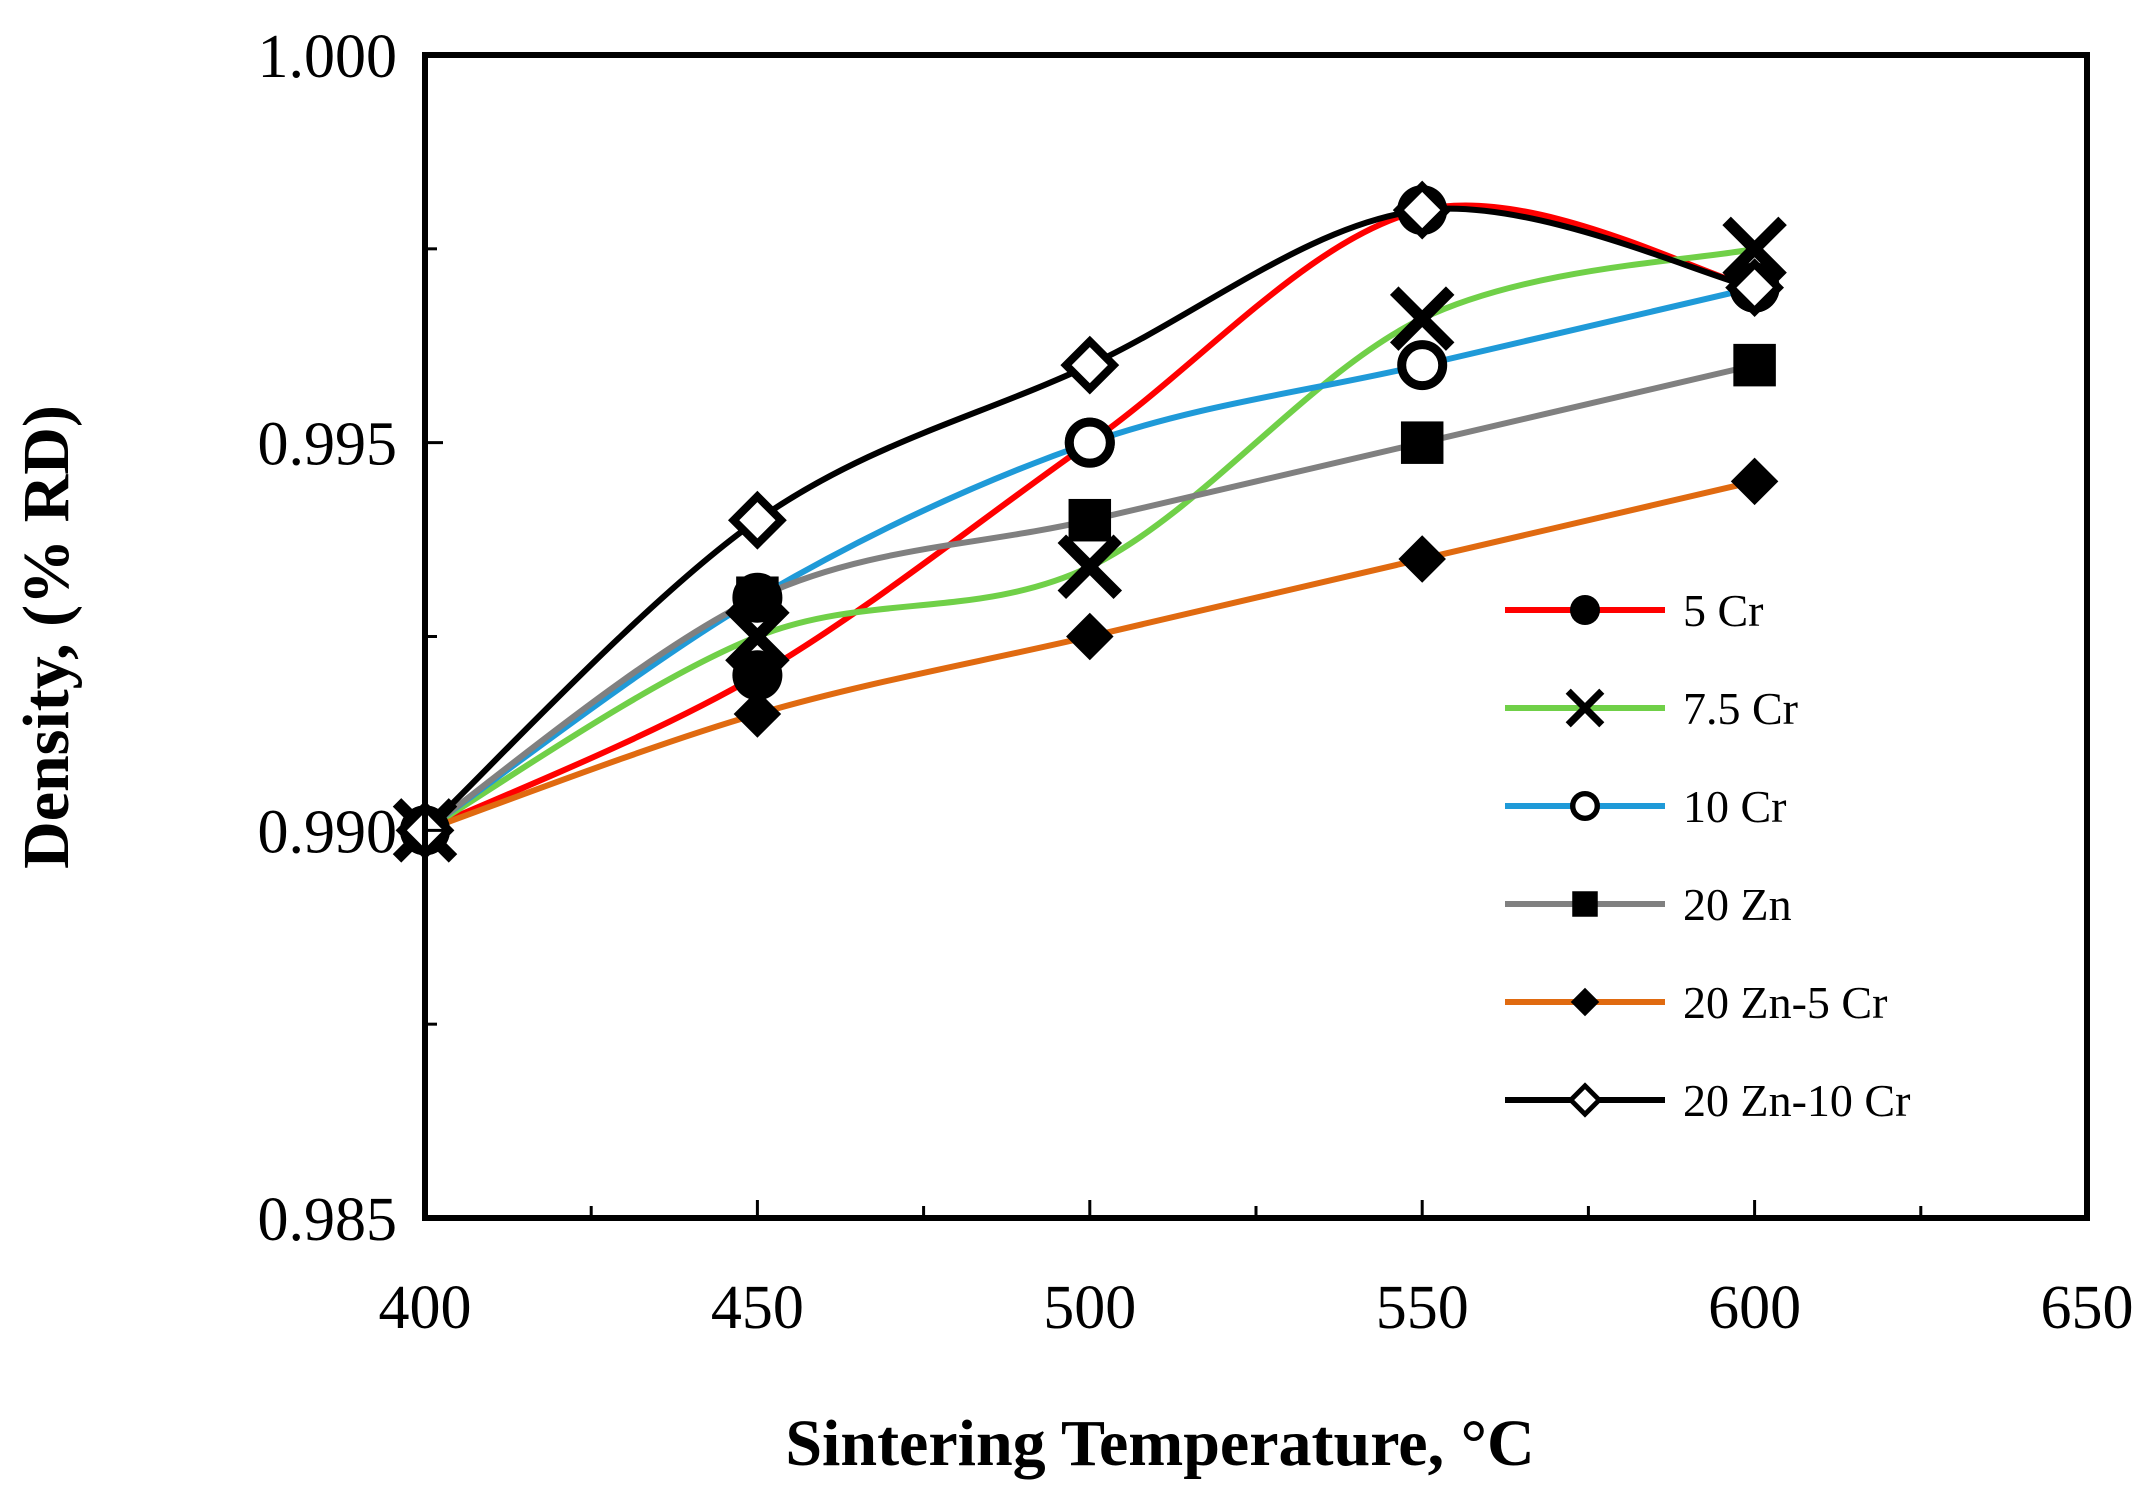  What do you see at coordinates (1634, 610) in the screenshot?
I see `legend-item-5-cr: 5 Cr` at bounding box center [1634, 610].